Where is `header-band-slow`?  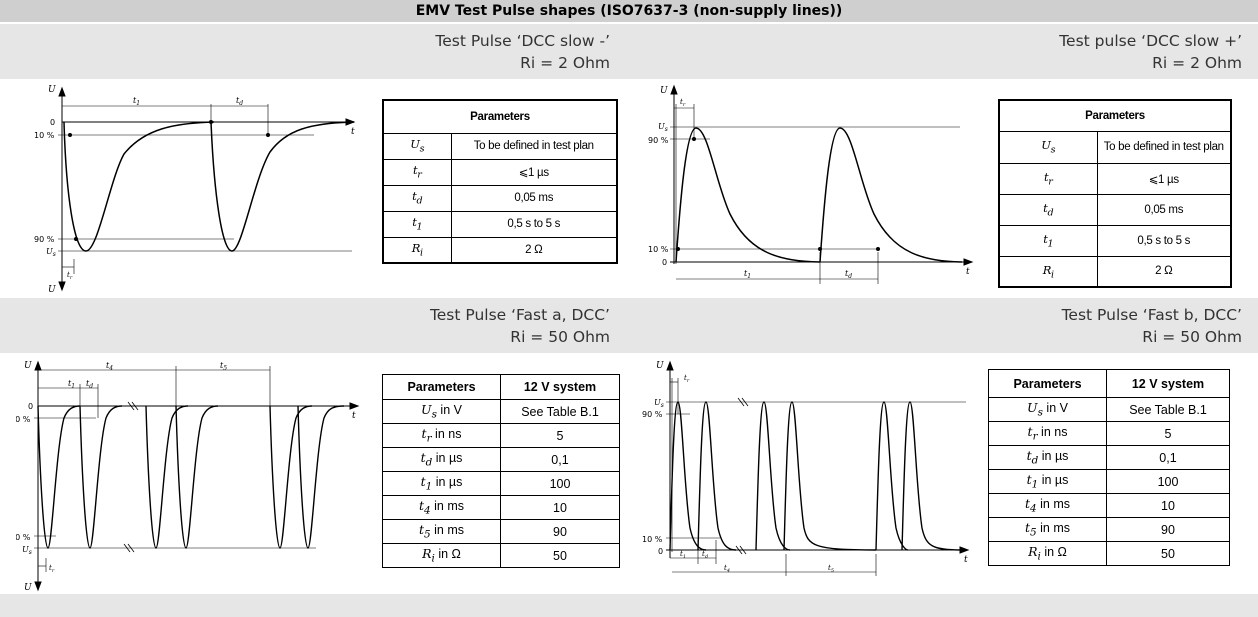 header-band-slow is located at coordinates (629, 51).